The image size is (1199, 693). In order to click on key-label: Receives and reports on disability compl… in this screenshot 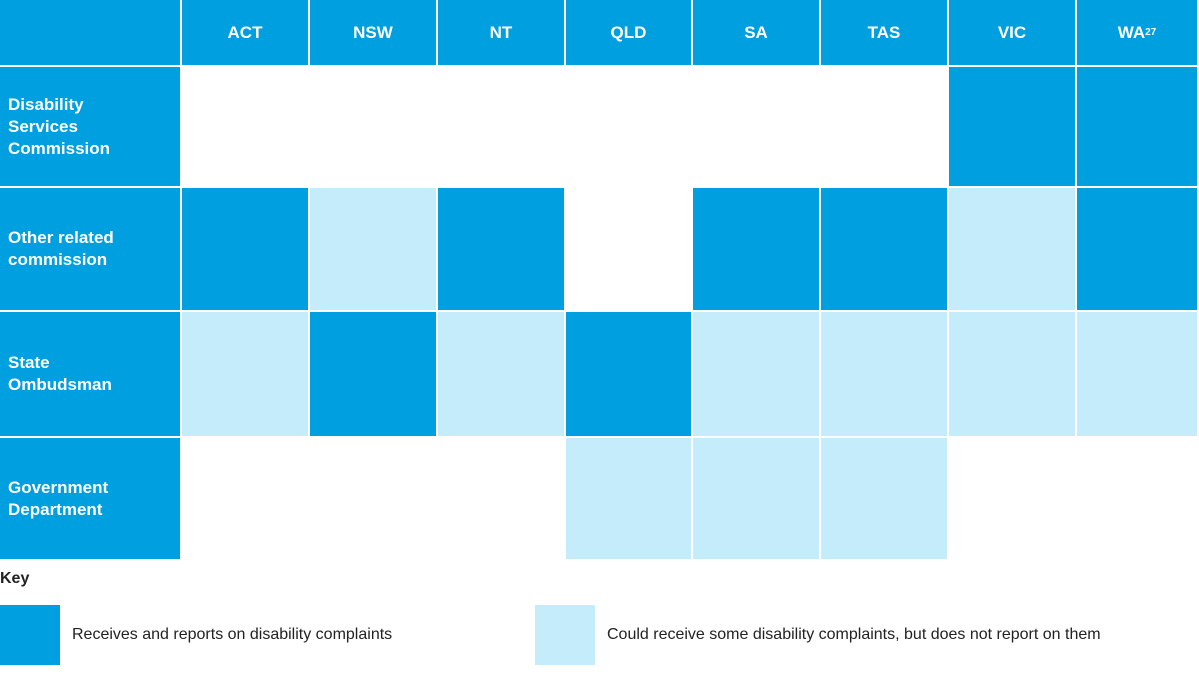, I will do `click(232, 634)`.